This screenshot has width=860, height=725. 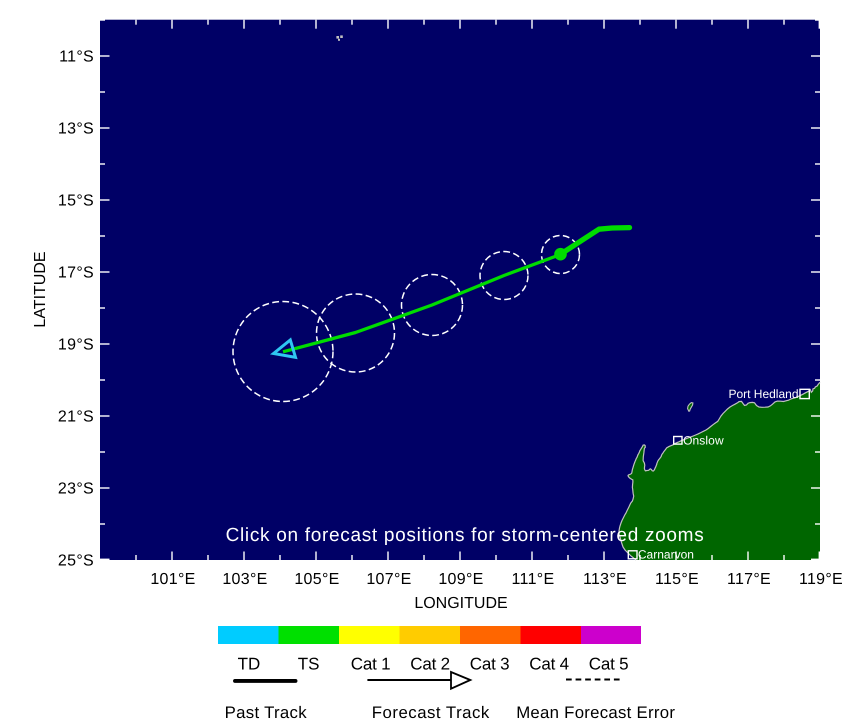 I want to click on svg-text: Mean Forecast Error, so click(x=595, y=711).